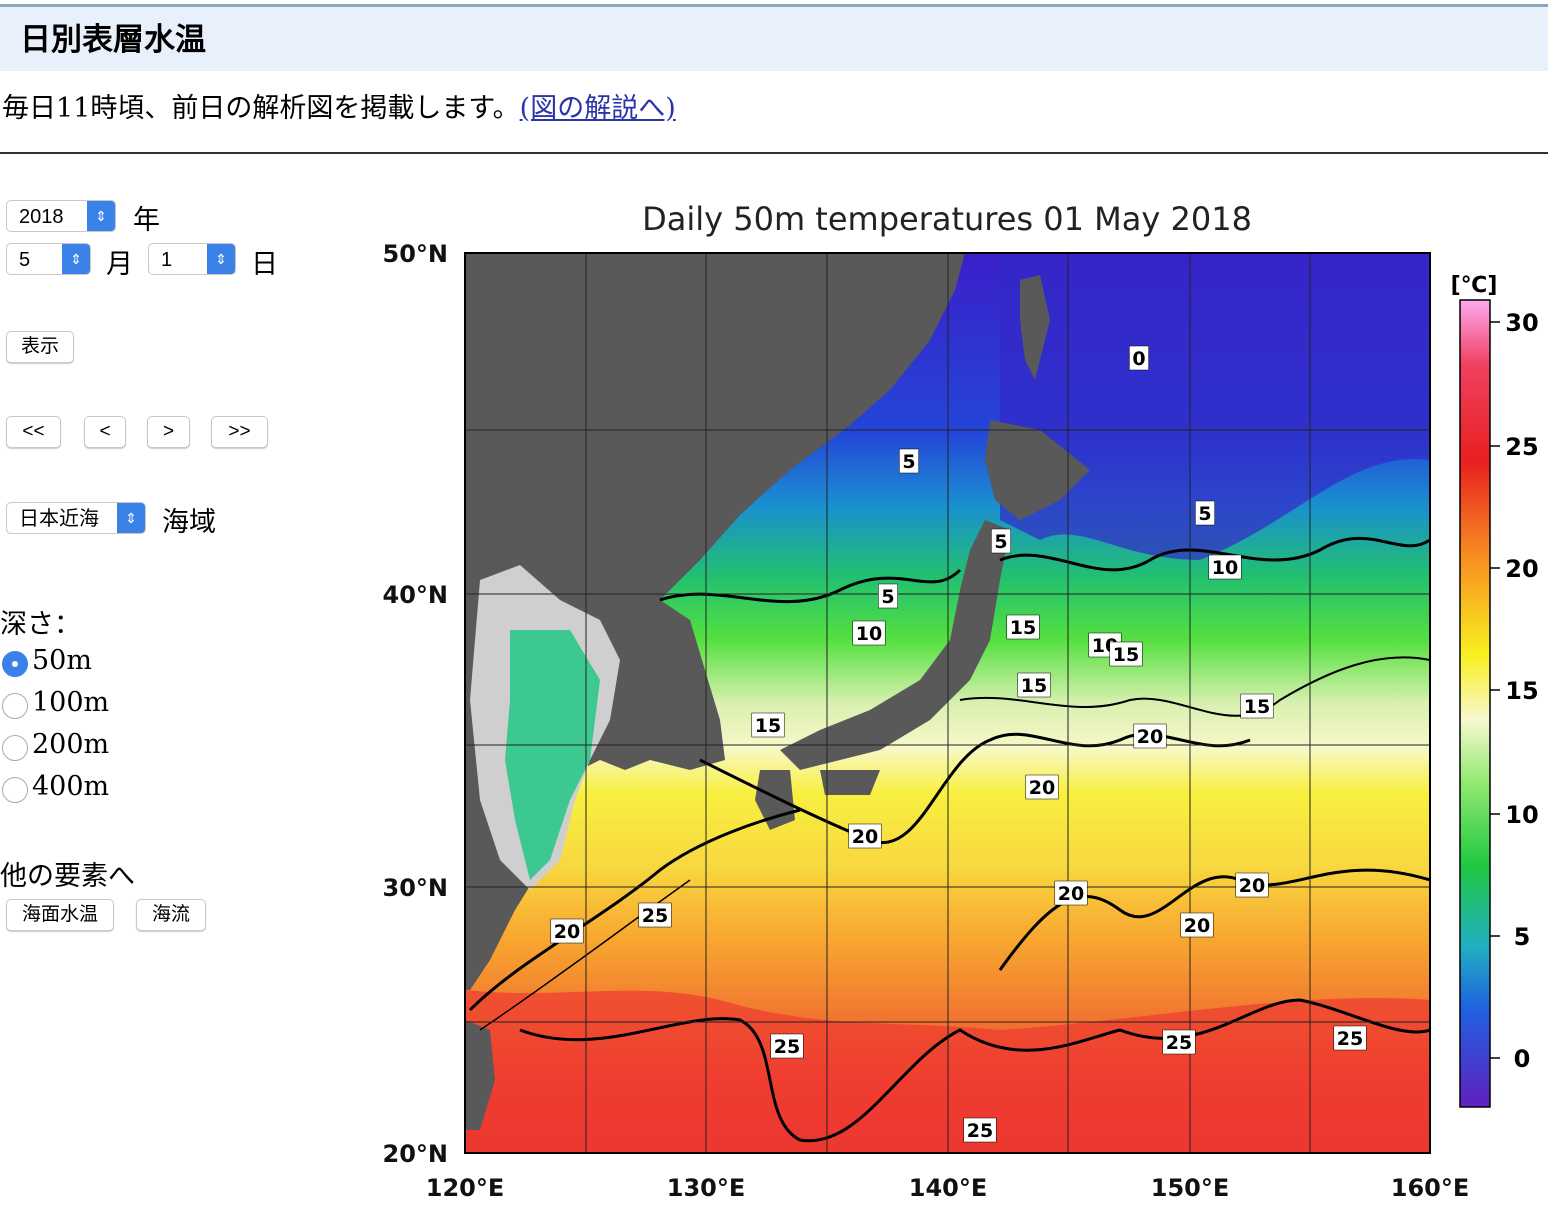  What do you see at coordinates (105, 432) in the screenshot?
I see `nav-button: <` at bounding box center [105, 432].